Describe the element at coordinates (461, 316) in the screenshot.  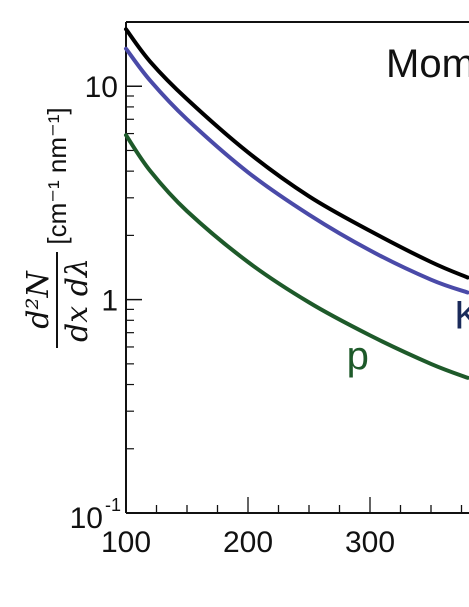
I see `curve-label: K` at that location.